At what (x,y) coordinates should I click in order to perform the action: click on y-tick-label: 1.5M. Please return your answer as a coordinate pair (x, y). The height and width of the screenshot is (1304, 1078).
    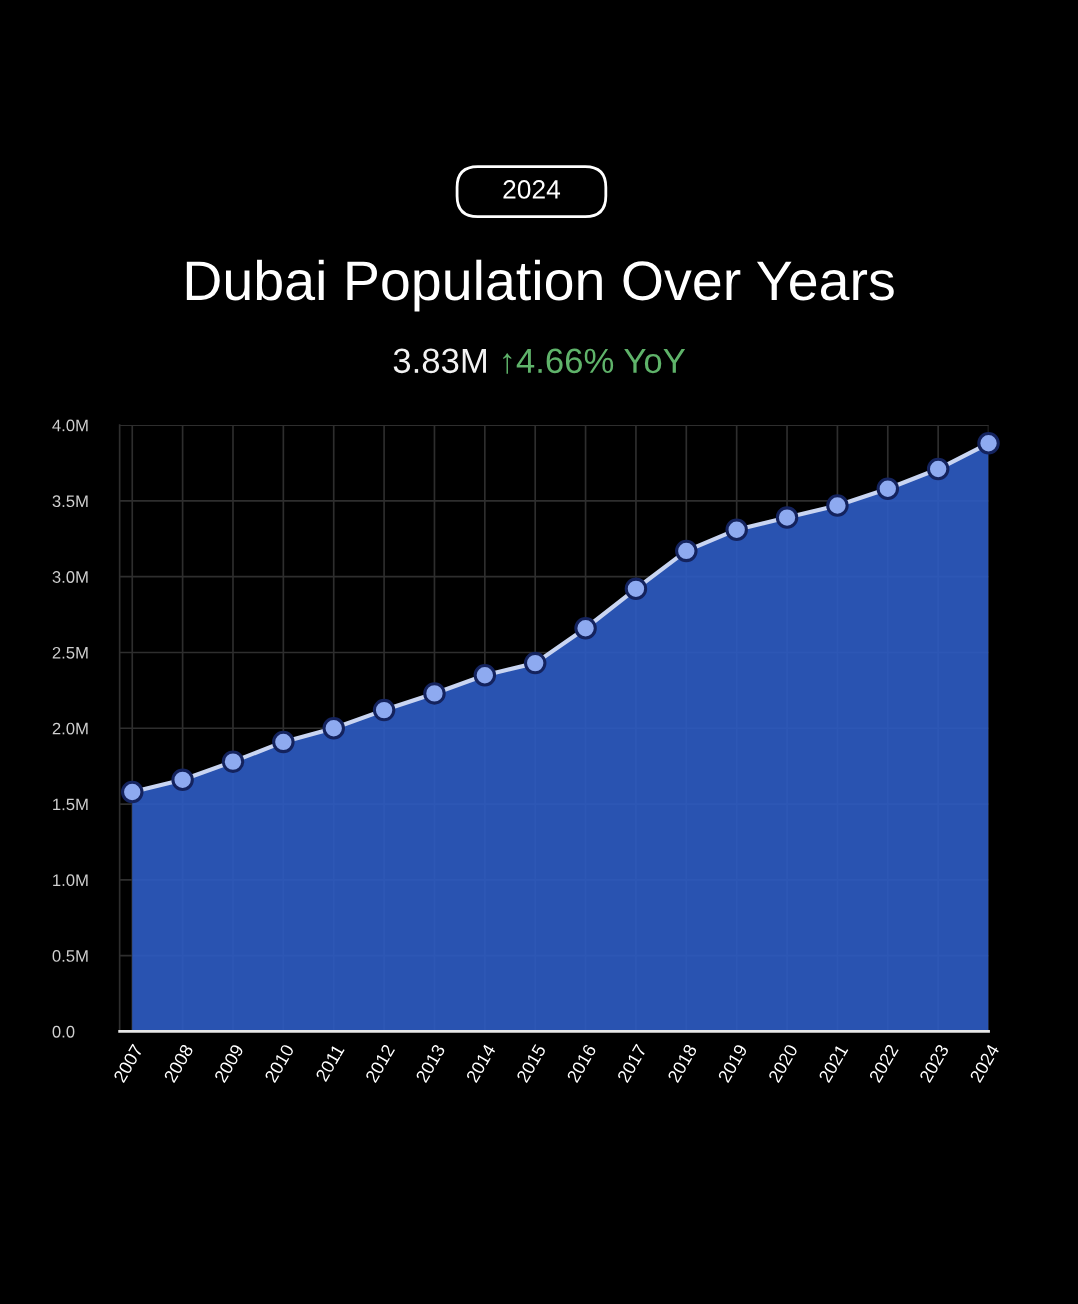
    Looking at the image, I should click on (70, 804).